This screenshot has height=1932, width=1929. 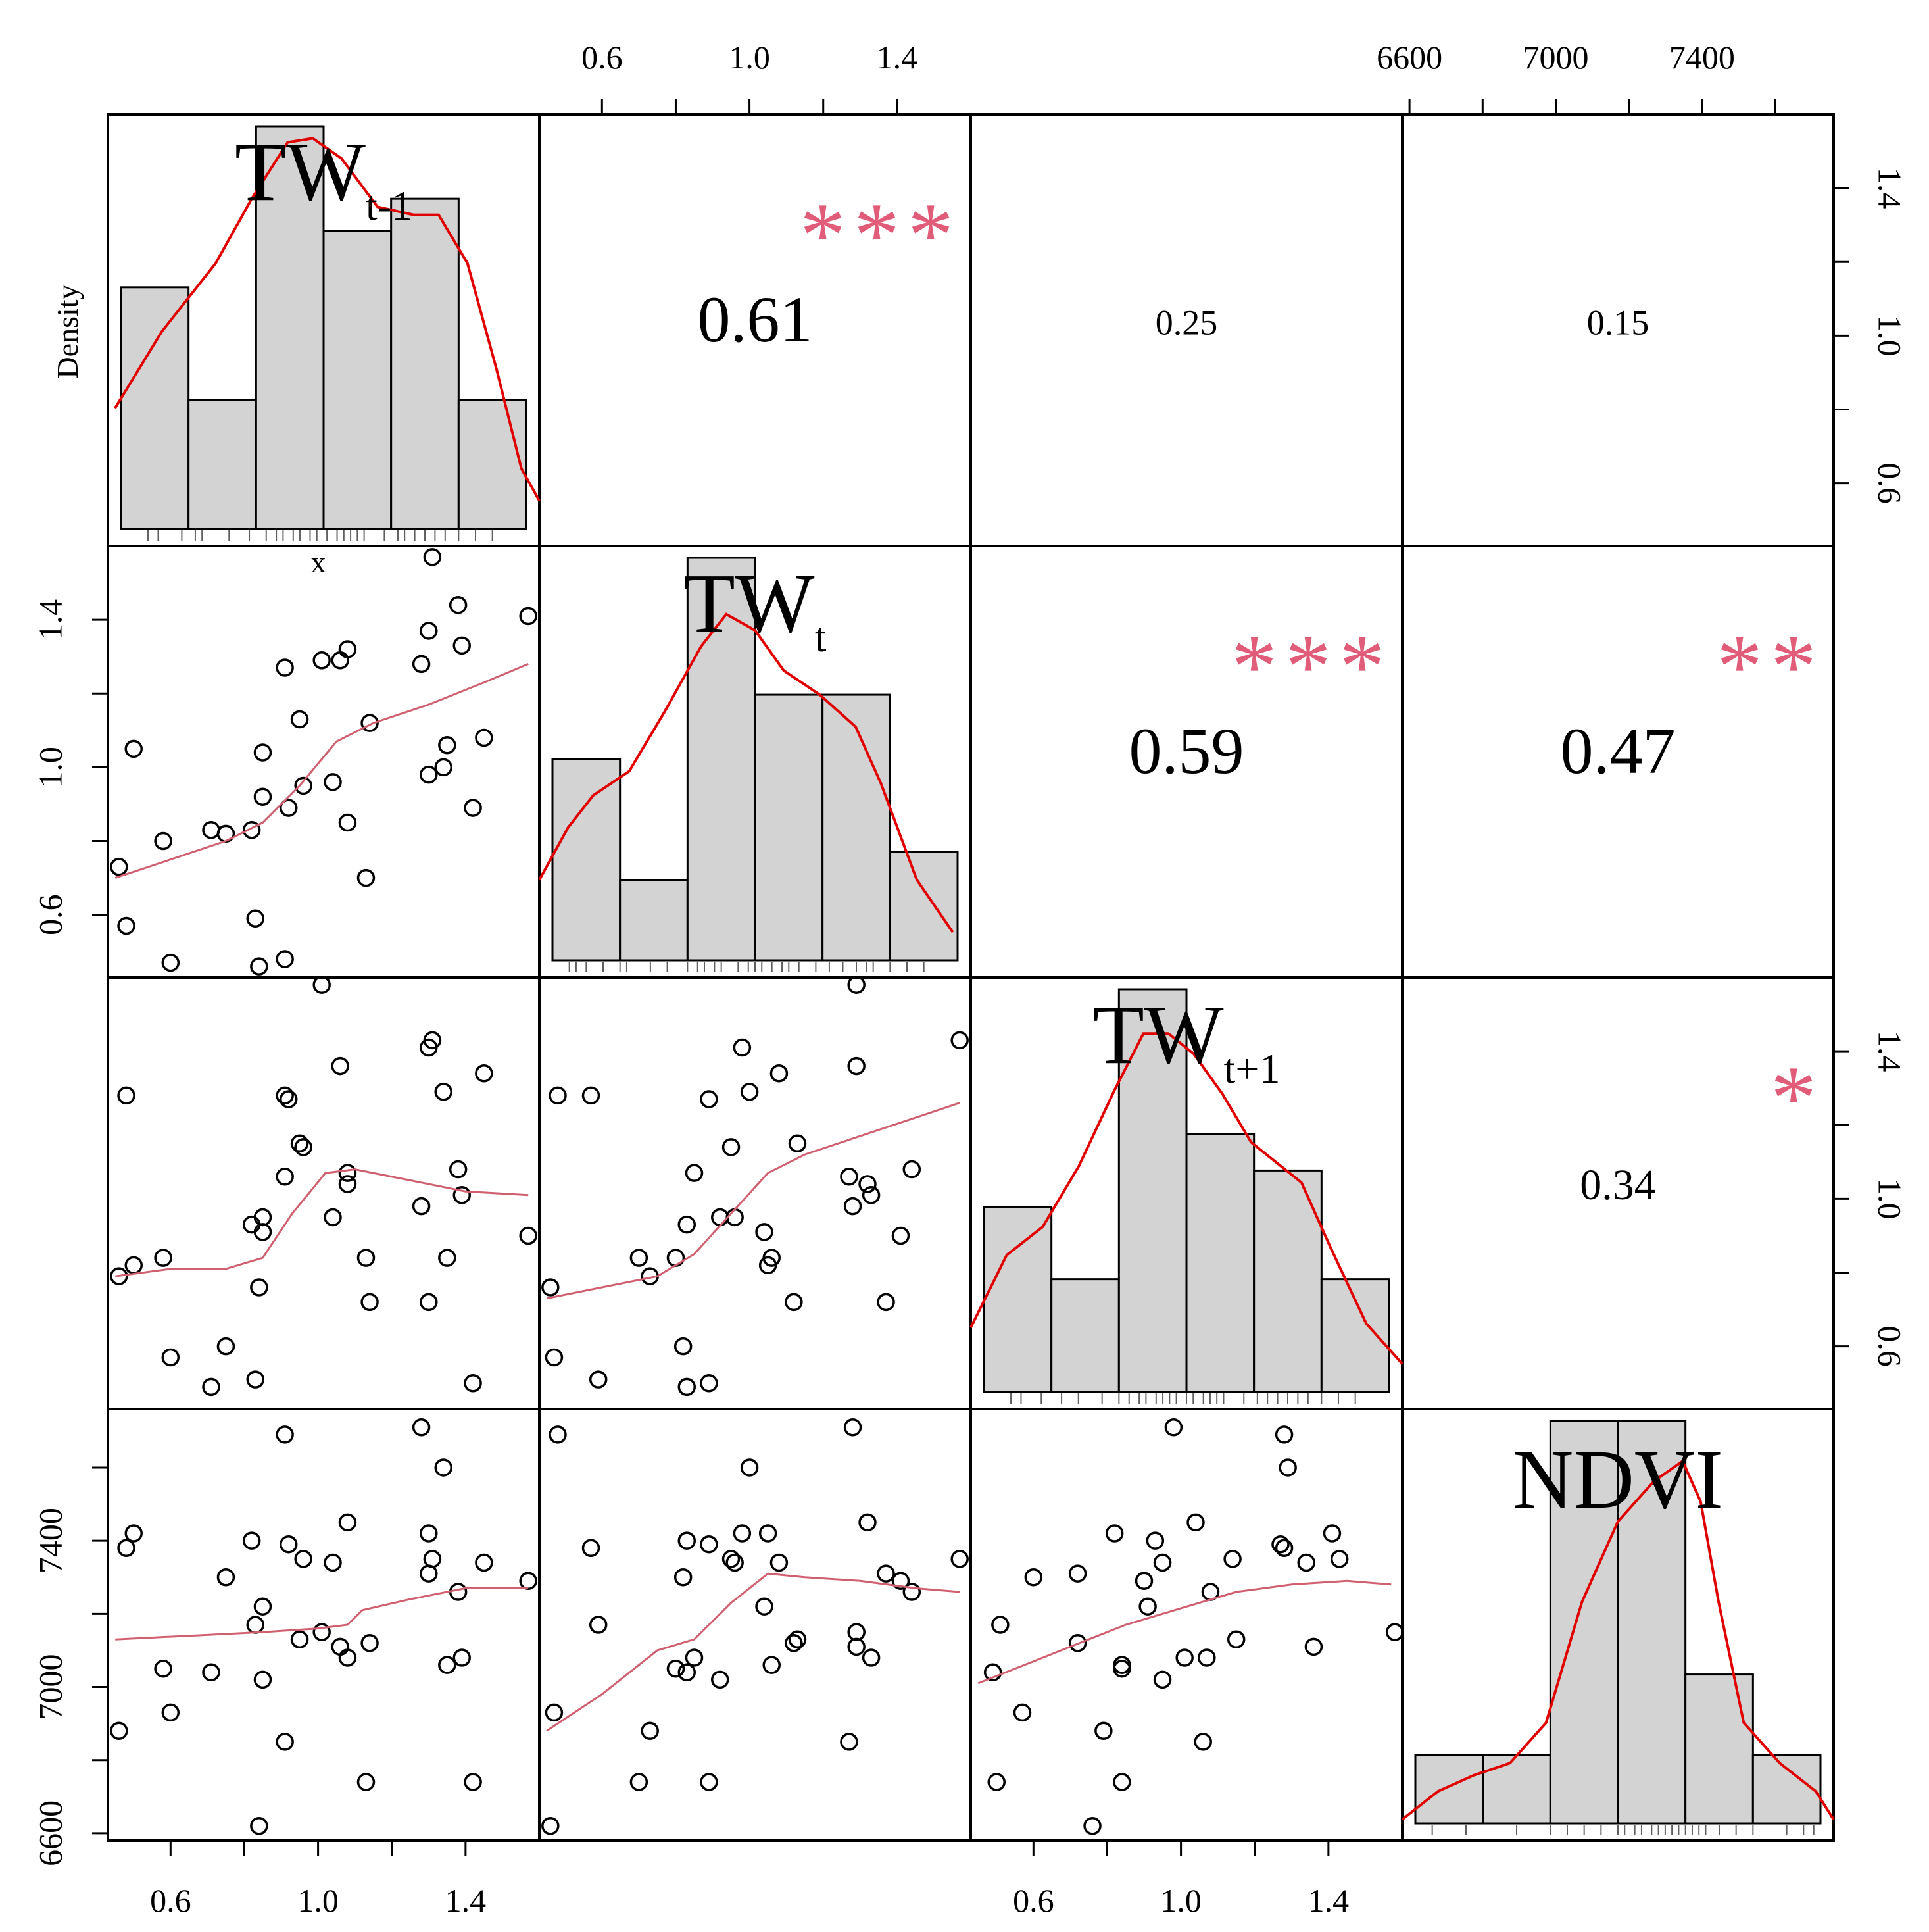 I want to click on significance-stars-1-3: **, so click(x=1770, y=667).